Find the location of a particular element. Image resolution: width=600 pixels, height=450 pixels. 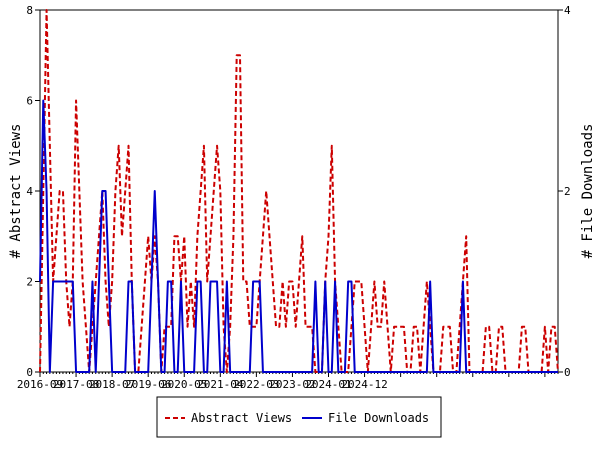

x-tick-label: 2016-09 is located at coordinates (40, 384).